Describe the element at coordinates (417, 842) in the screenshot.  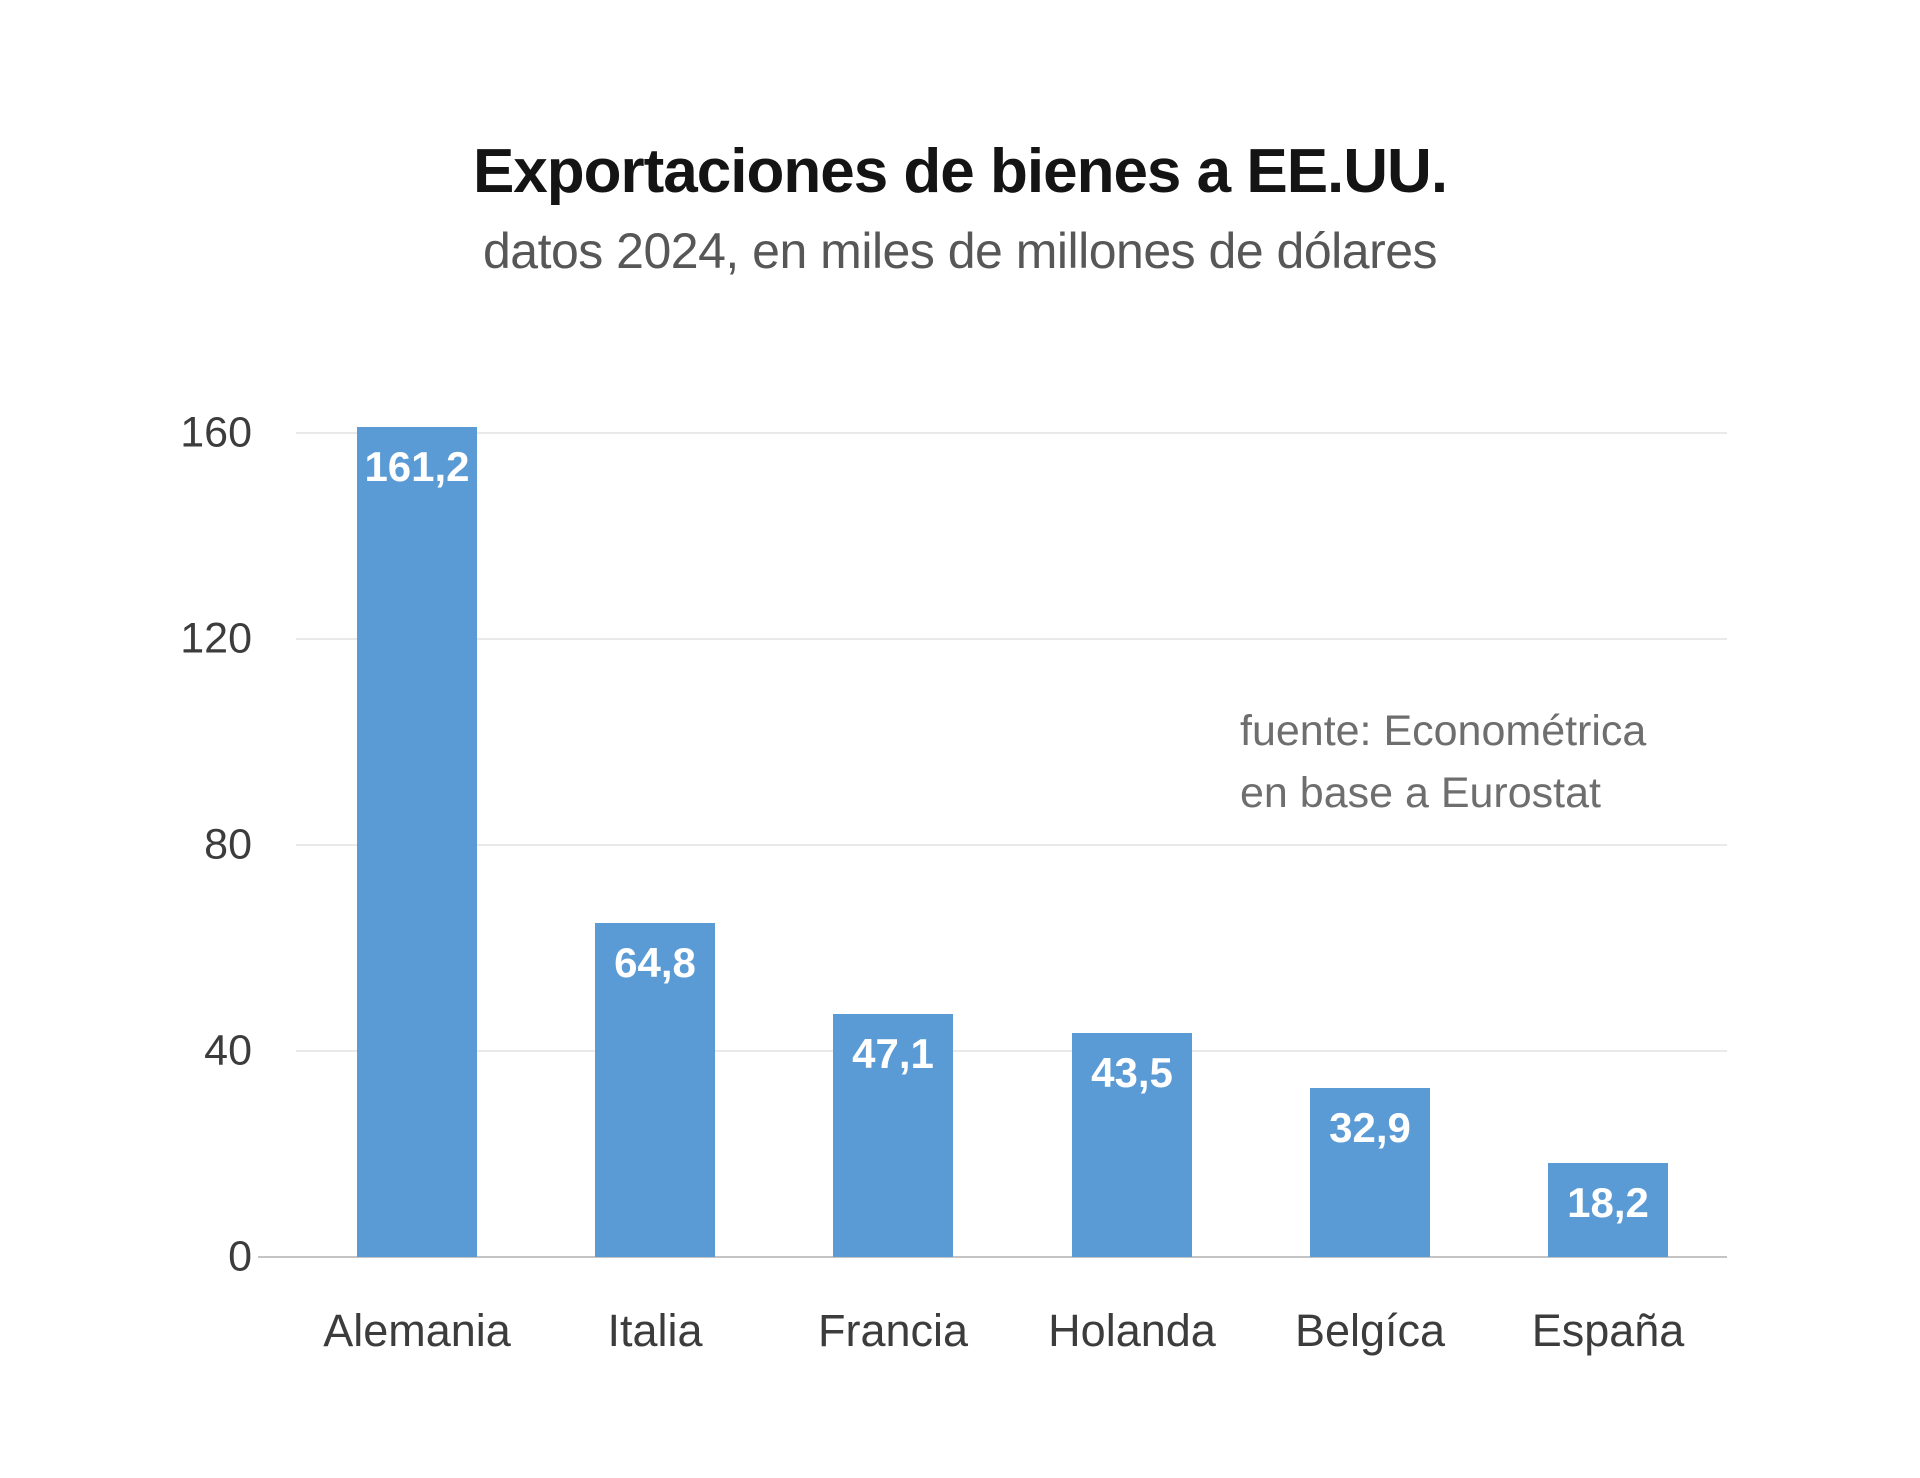
I see `bar-alemania: 161,2` at that location.